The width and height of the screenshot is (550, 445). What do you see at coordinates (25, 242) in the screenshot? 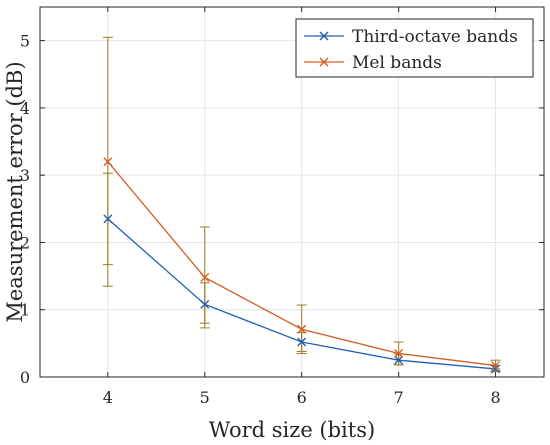
I see `y-tick-label: 2` at bounding box center [25, 242].